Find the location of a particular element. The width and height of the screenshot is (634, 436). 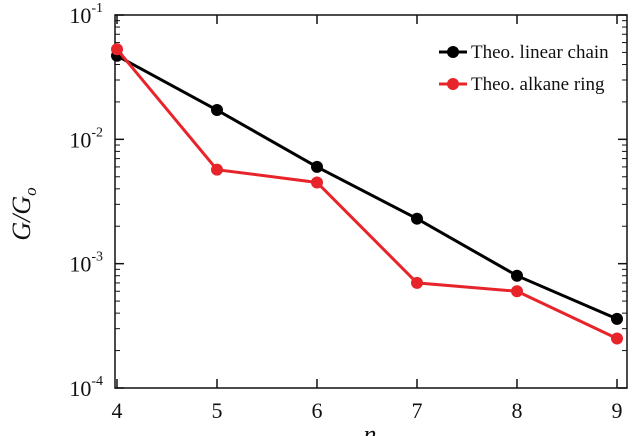

y-tick-exponent: -4 is located at coordinates (97, 381).